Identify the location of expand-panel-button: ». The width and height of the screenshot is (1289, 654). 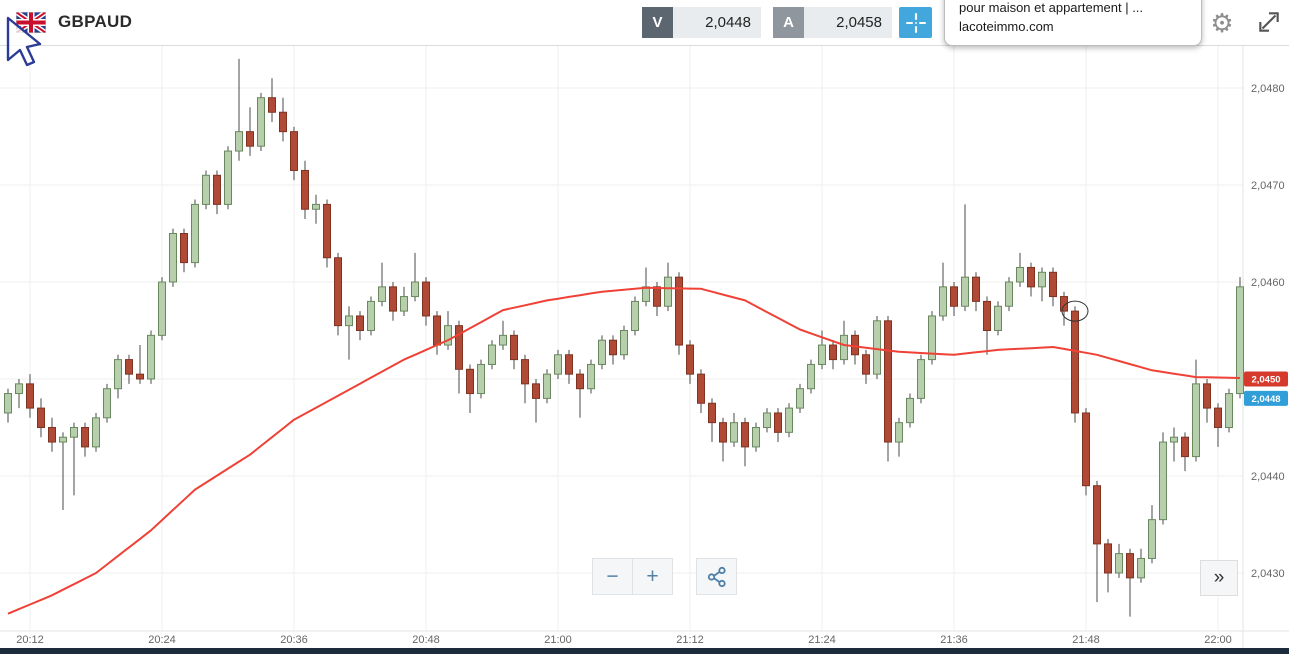
(1219, 578).